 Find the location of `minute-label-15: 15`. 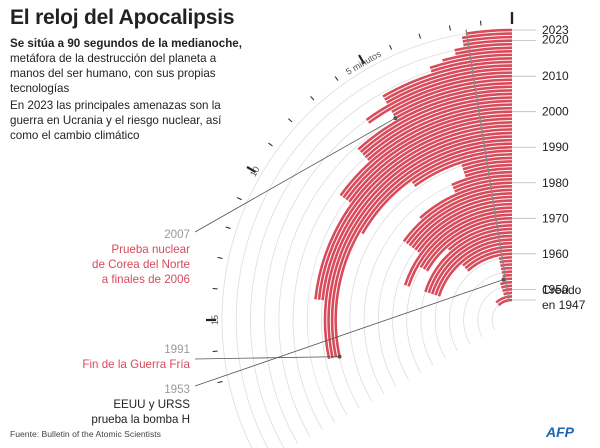

minute-label-15: 15 is located at coordinates (215, 320).